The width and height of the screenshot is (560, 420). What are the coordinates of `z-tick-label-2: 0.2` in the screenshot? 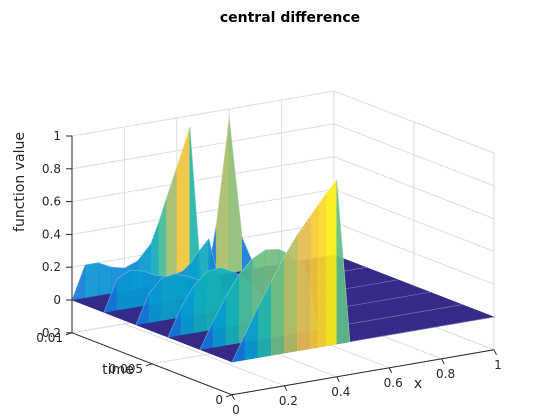 It's located at (51, 267).